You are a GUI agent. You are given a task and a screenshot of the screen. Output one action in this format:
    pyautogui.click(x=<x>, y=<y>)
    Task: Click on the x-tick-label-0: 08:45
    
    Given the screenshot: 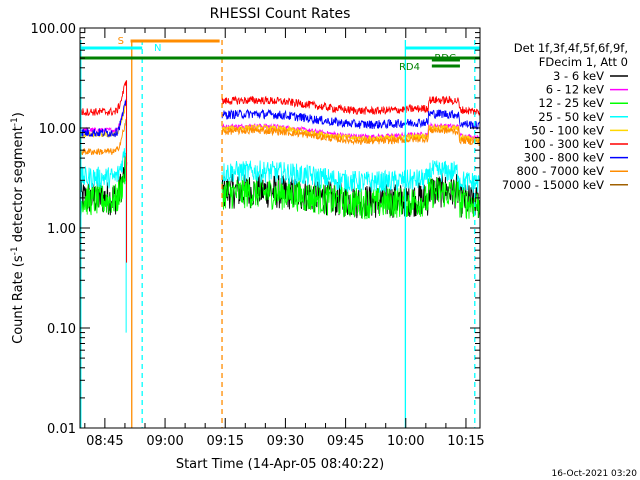 What is the action you would take?
    pyautogui.click(x=104, y=441)
    